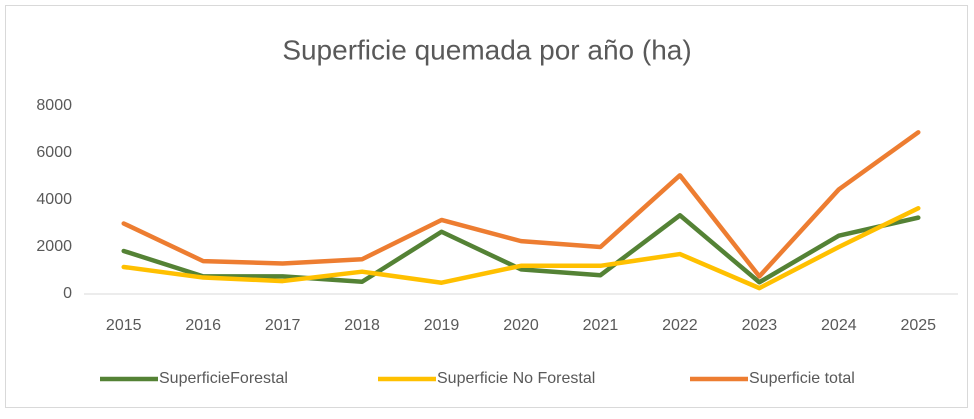  Describe the element at coordinates (802, 378) in the screenshot. I see `legend-label: Superficie total` at that location.